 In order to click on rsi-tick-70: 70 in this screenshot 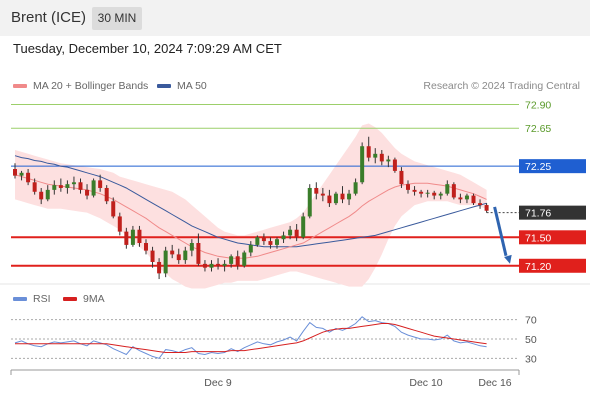, I will do `click(531, 321)`.